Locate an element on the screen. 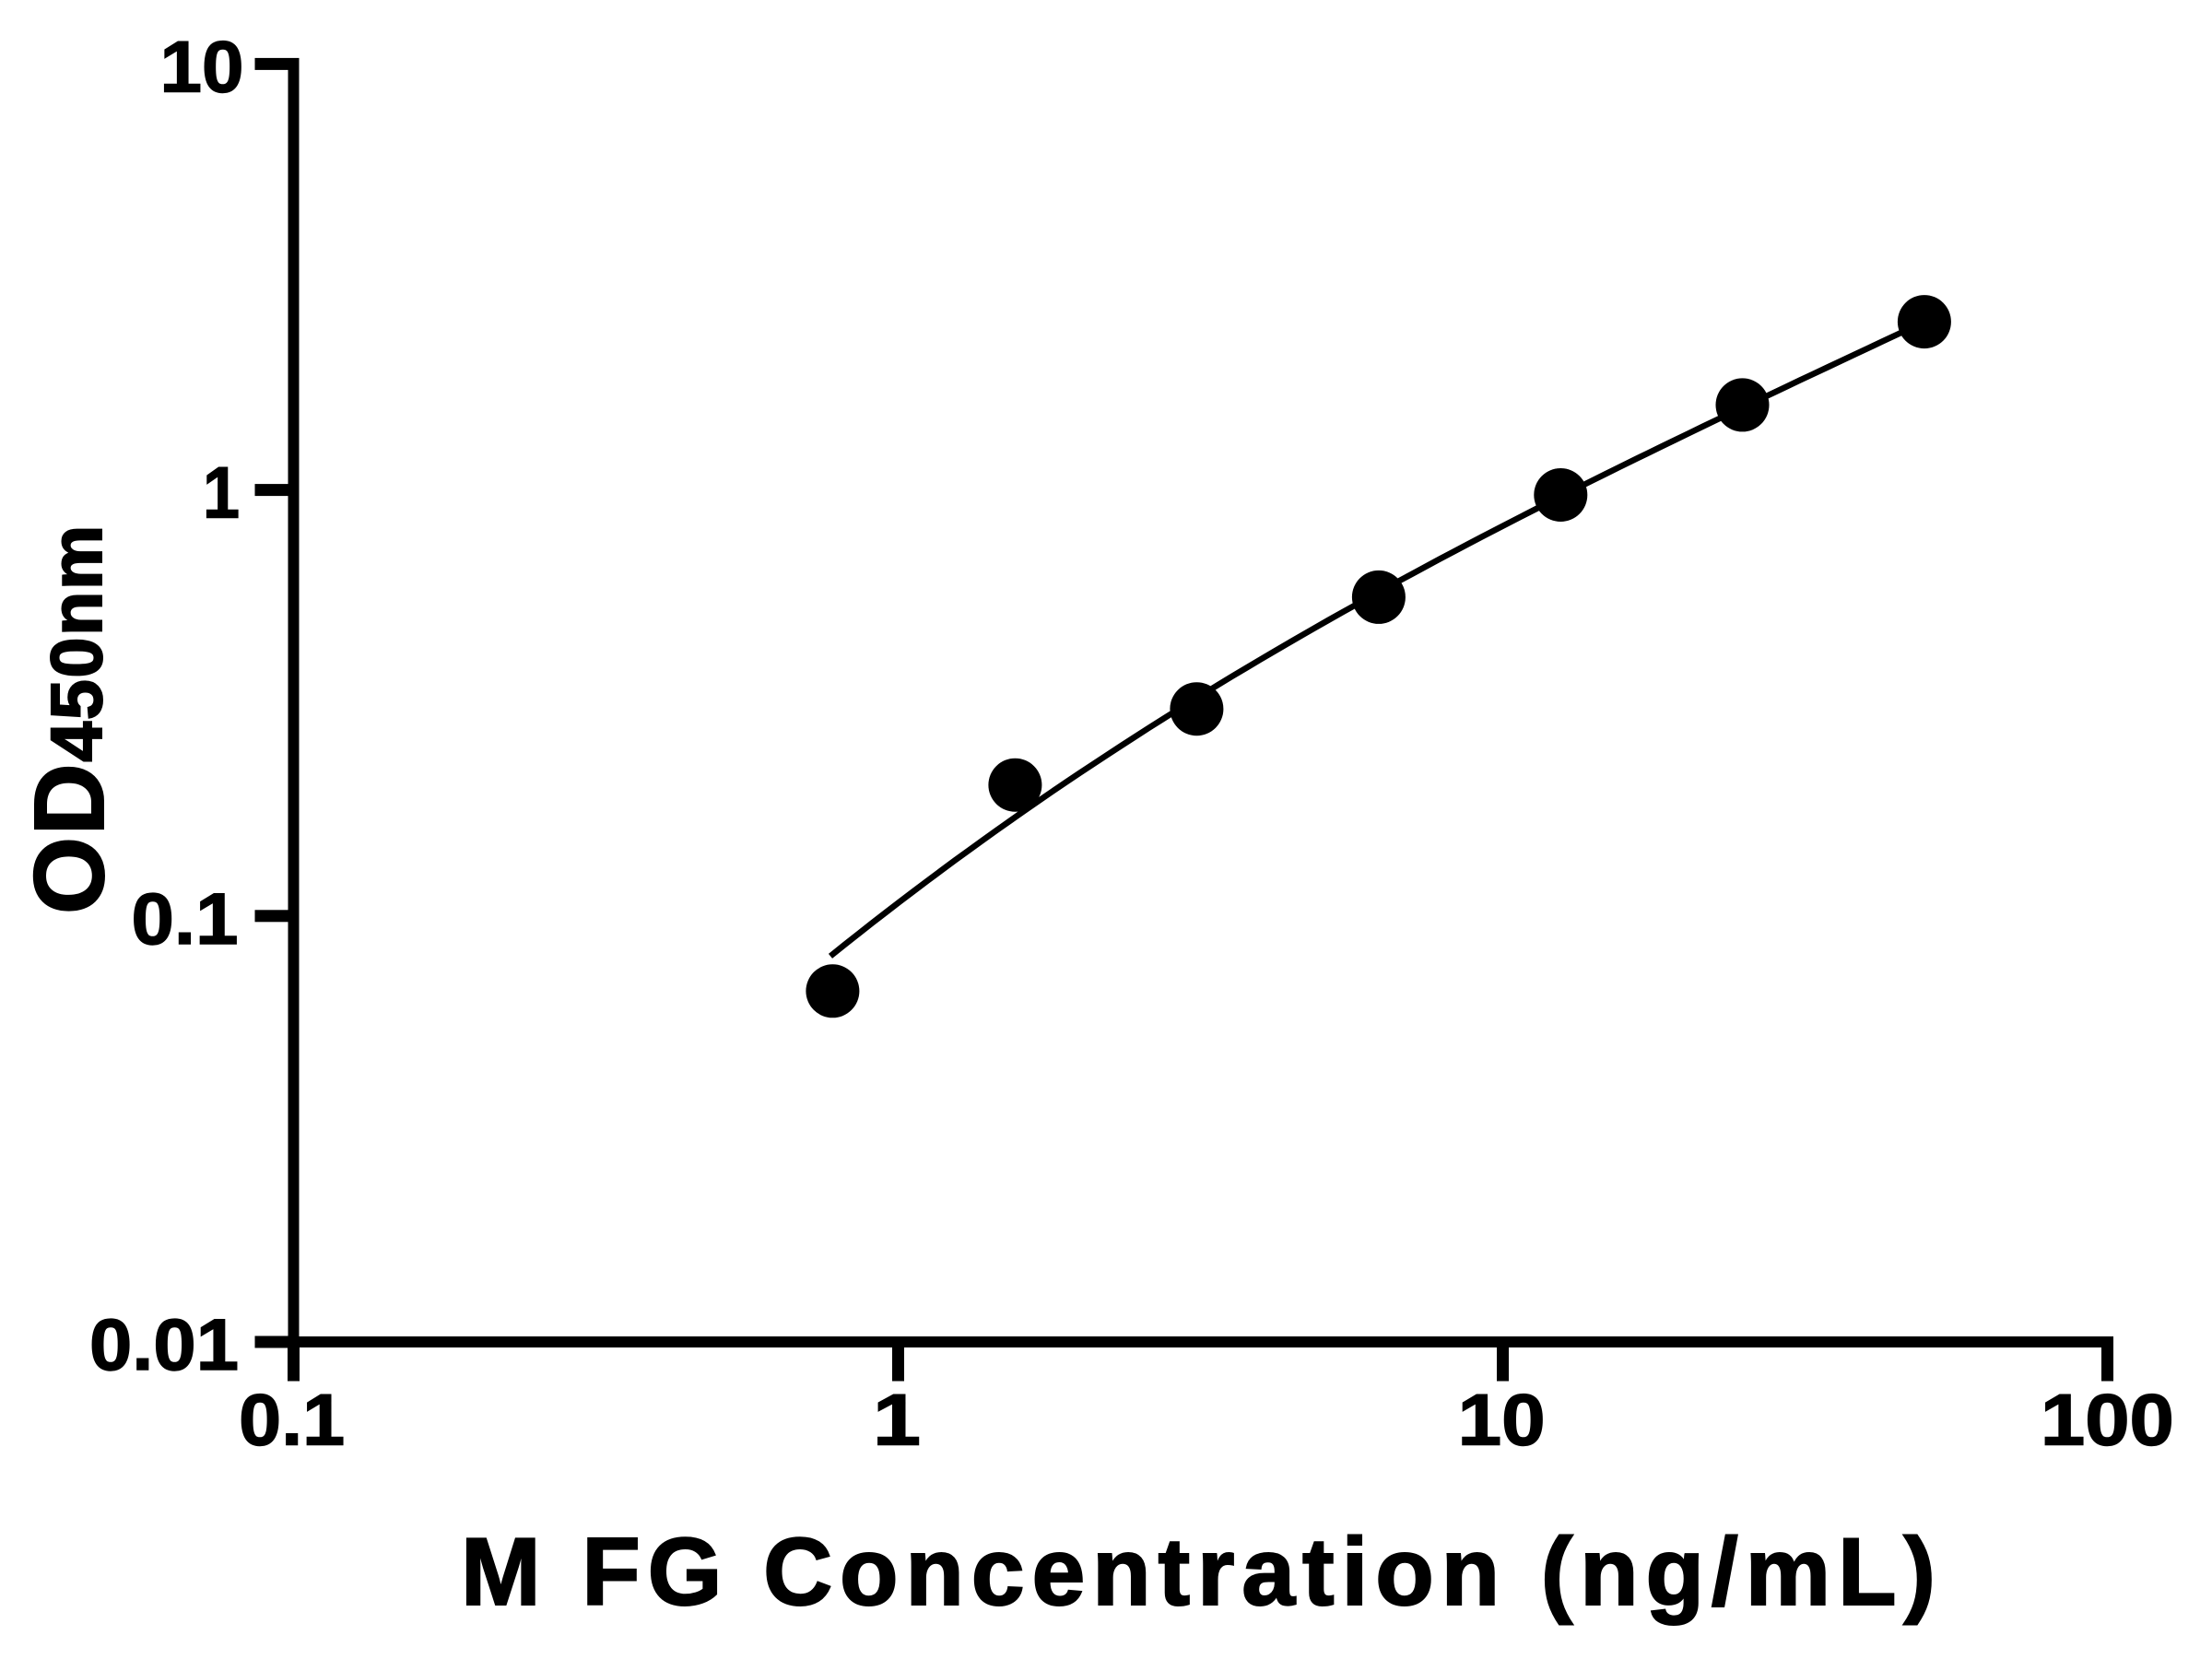 This screenshot has width=2212, height=1659. svg-text: 0.01 is located at coordinates (164, 1344).